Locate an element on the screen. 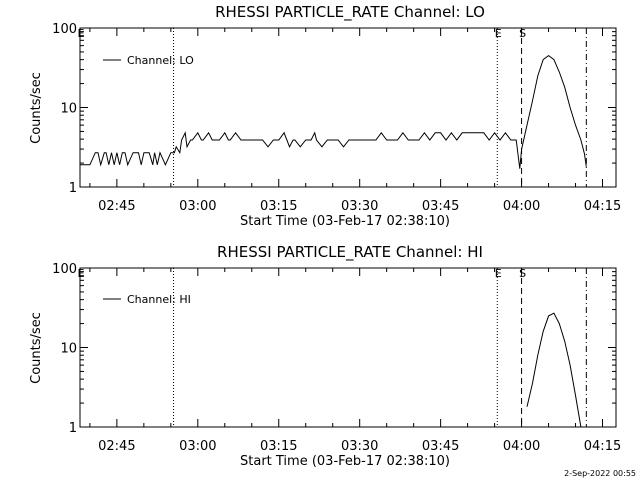  chart-title: RHESSI PARTICLE_RATE Channel: LO is located at coordinates (350, 12).